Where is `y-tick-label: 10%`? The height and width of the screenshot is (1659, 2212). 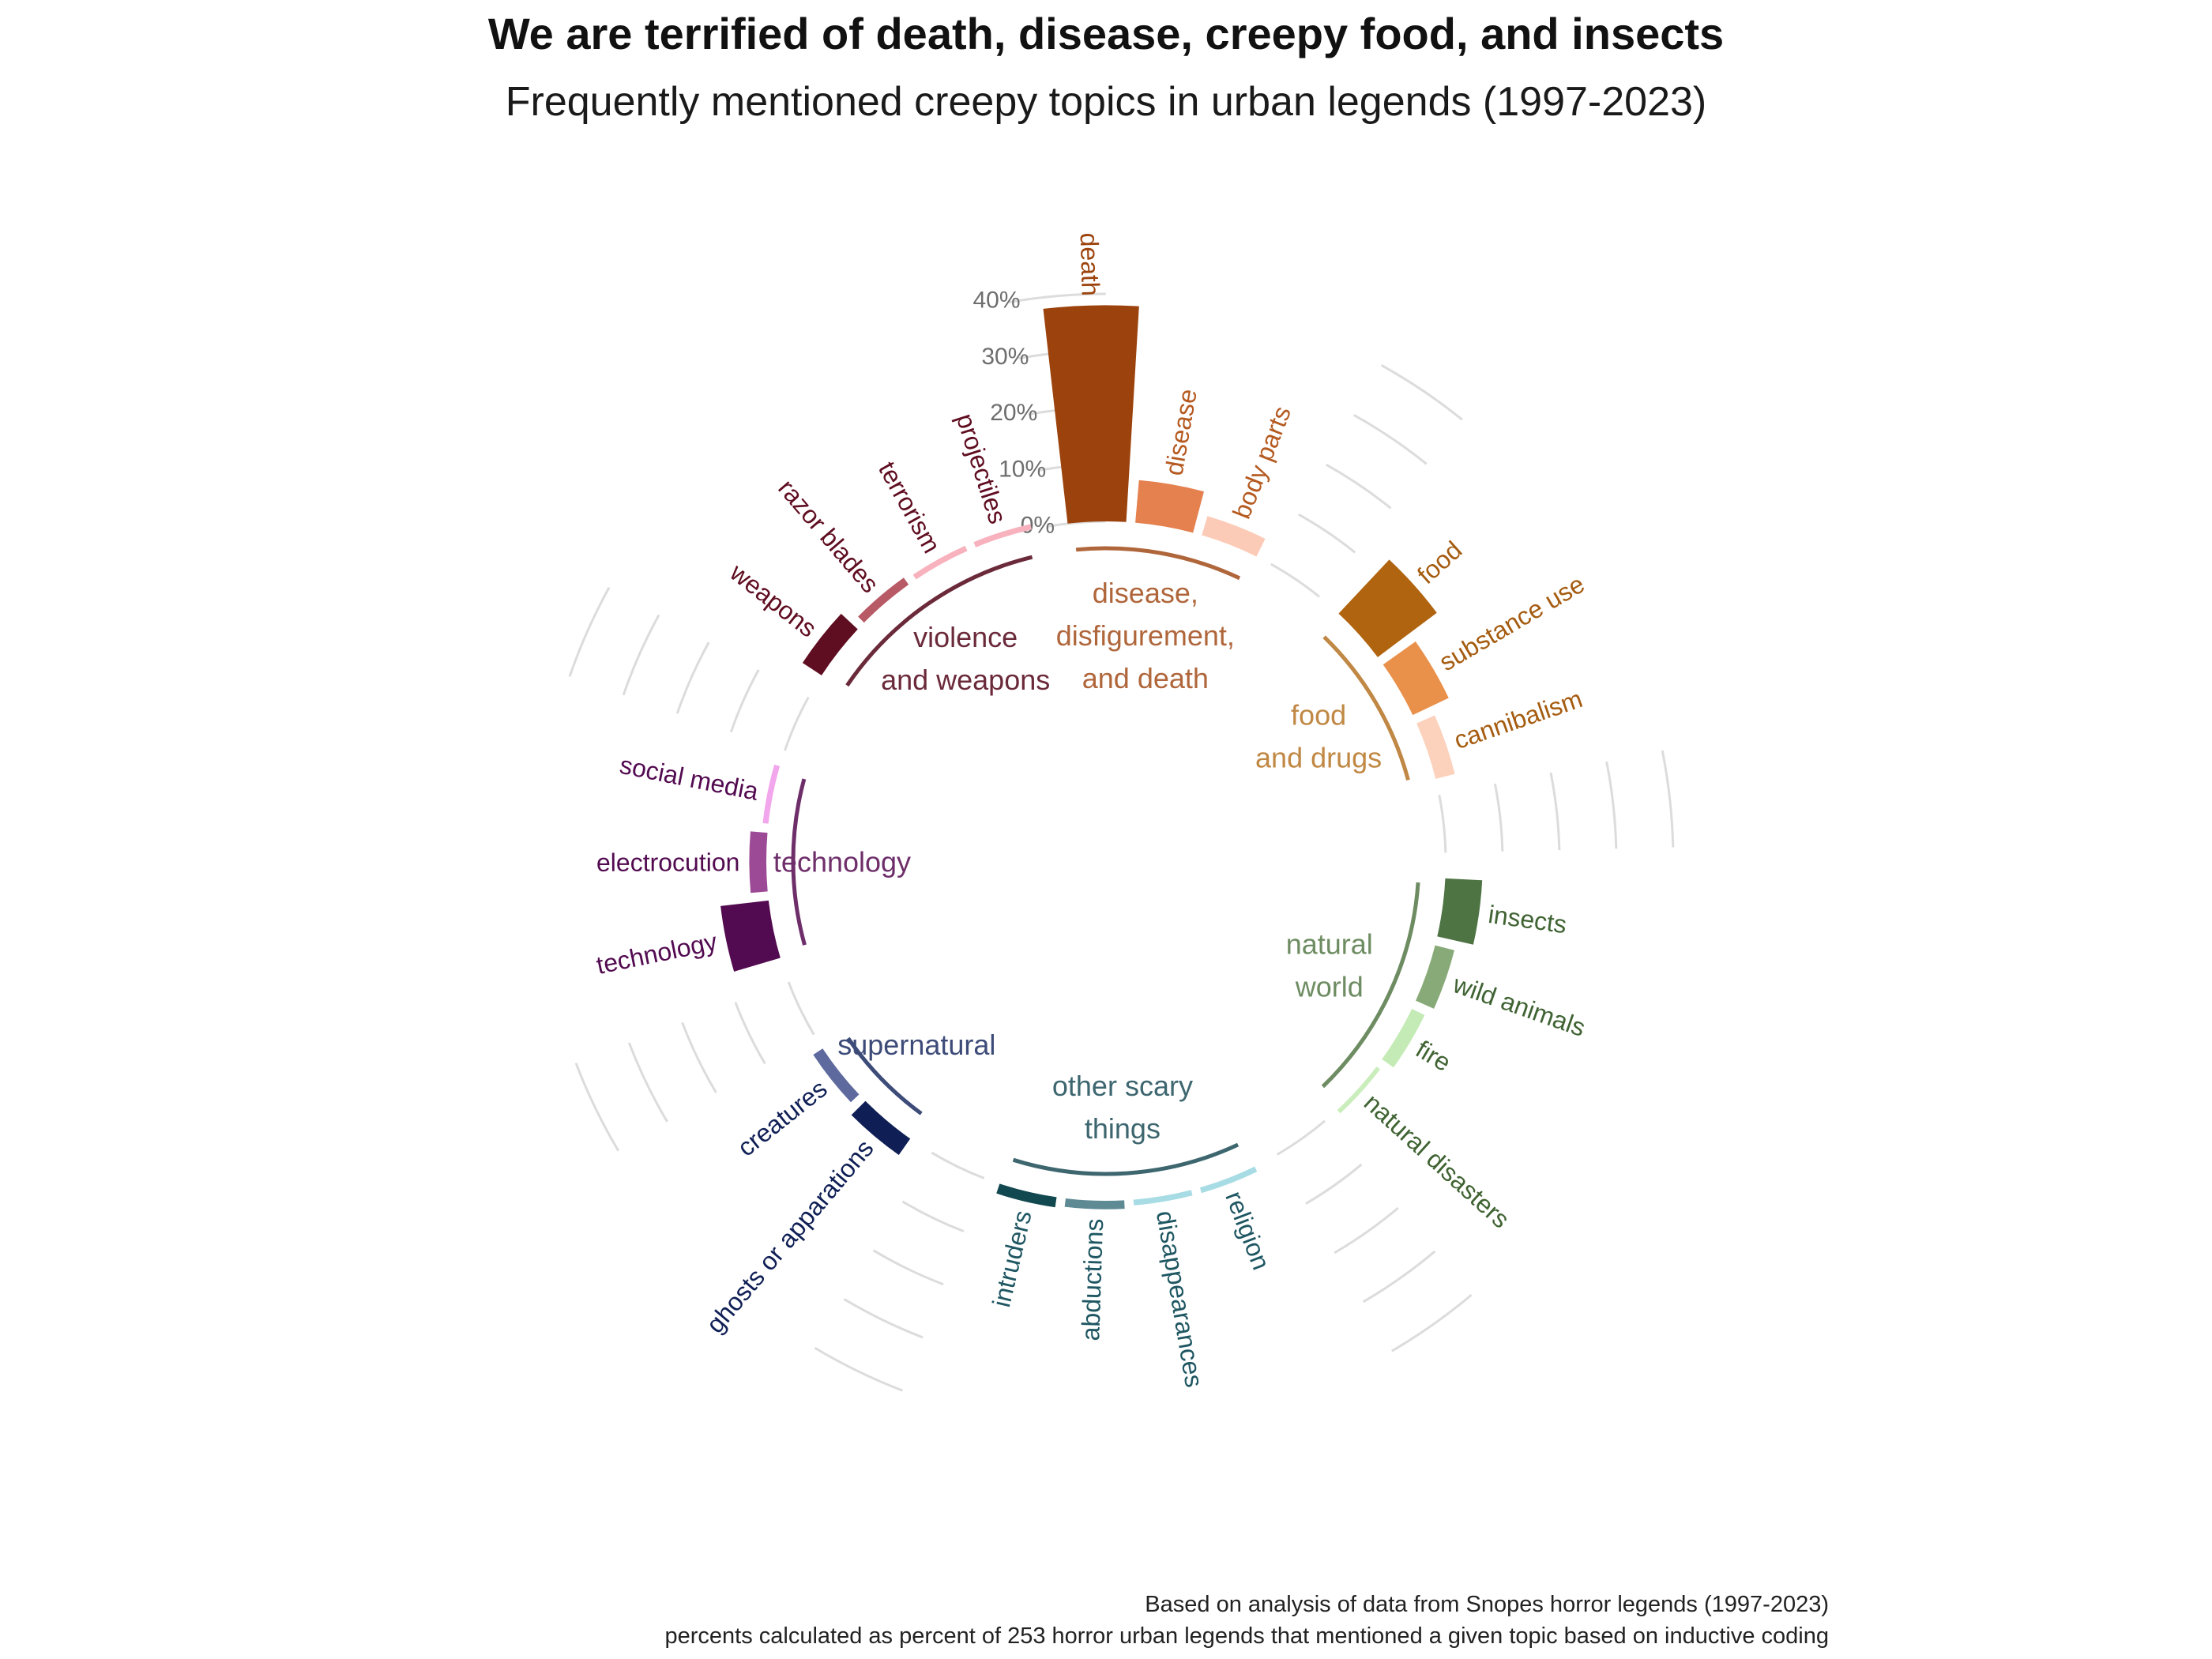
y-tick-label: 10% is located at coordinates (1023, 469).